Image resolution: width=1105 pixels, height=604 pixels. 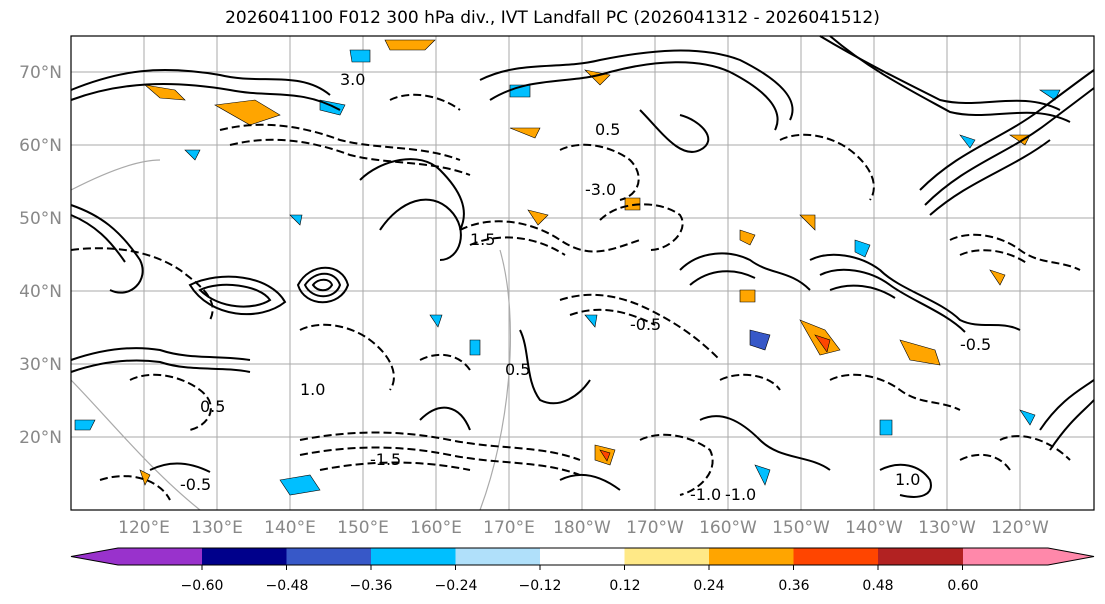 I want to click on lon-label: 150°W, so click(x=801, y=528).